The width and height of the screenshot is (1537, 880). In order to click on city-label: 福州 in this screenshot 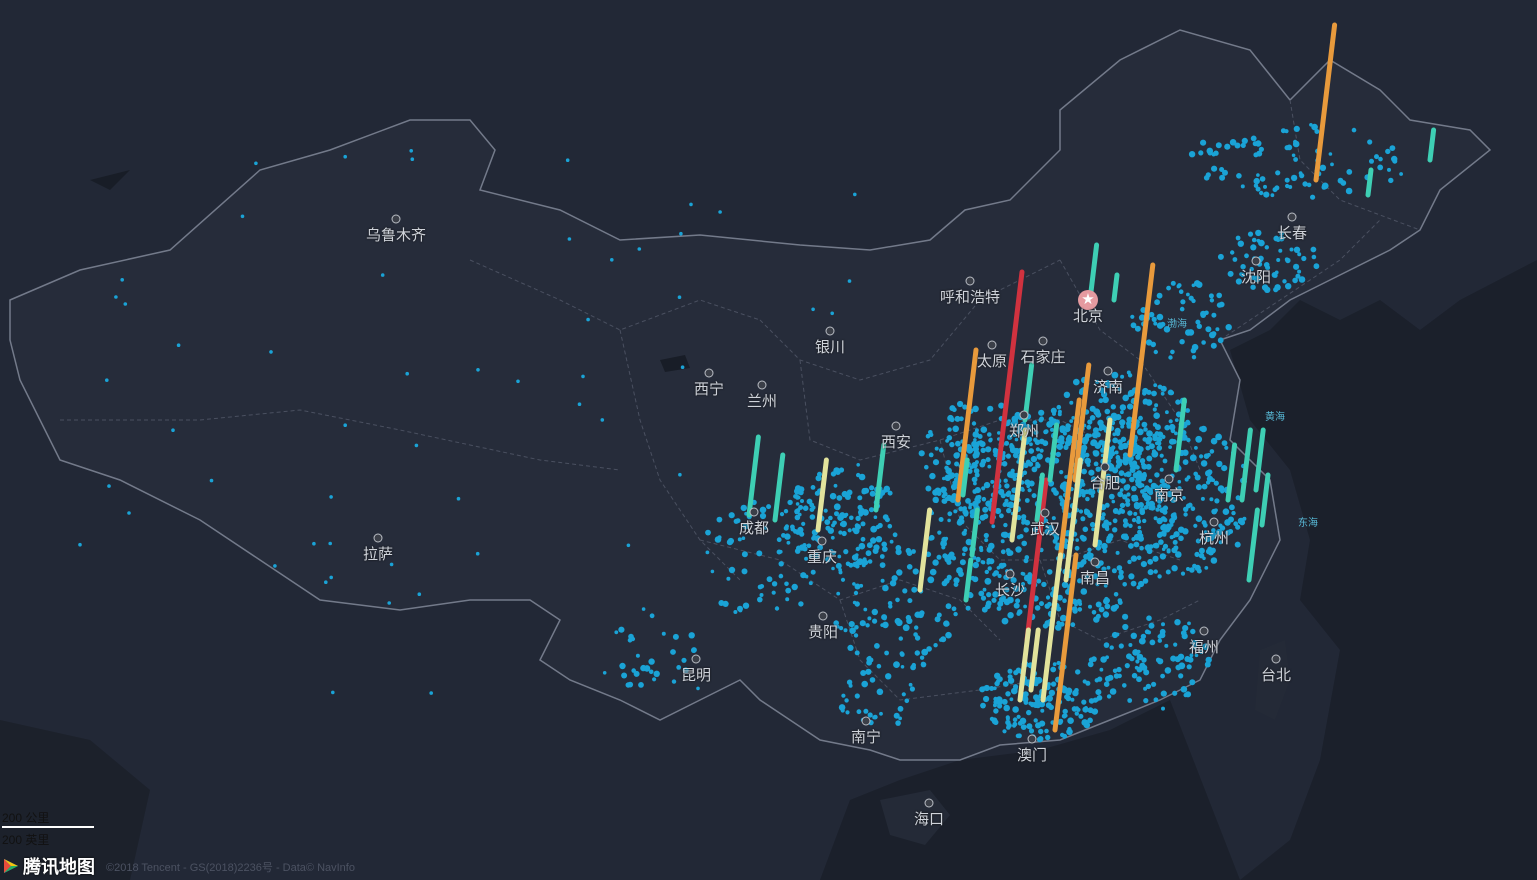, I will do `click(1204, 647)`.